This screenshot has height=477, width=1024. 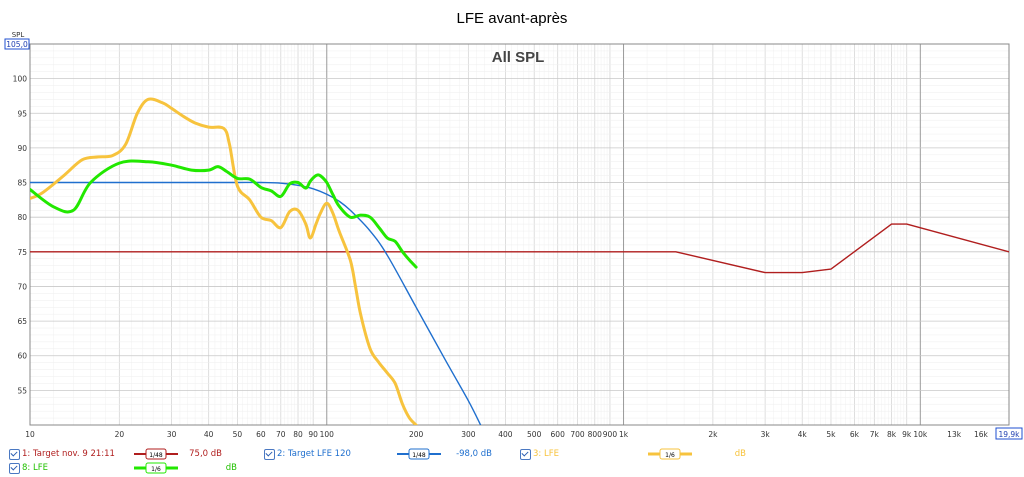 What do you see at coordinates (416, 434) in the screenshot?
I see `x-tick-label: 200` at bounding box center [416, 434].